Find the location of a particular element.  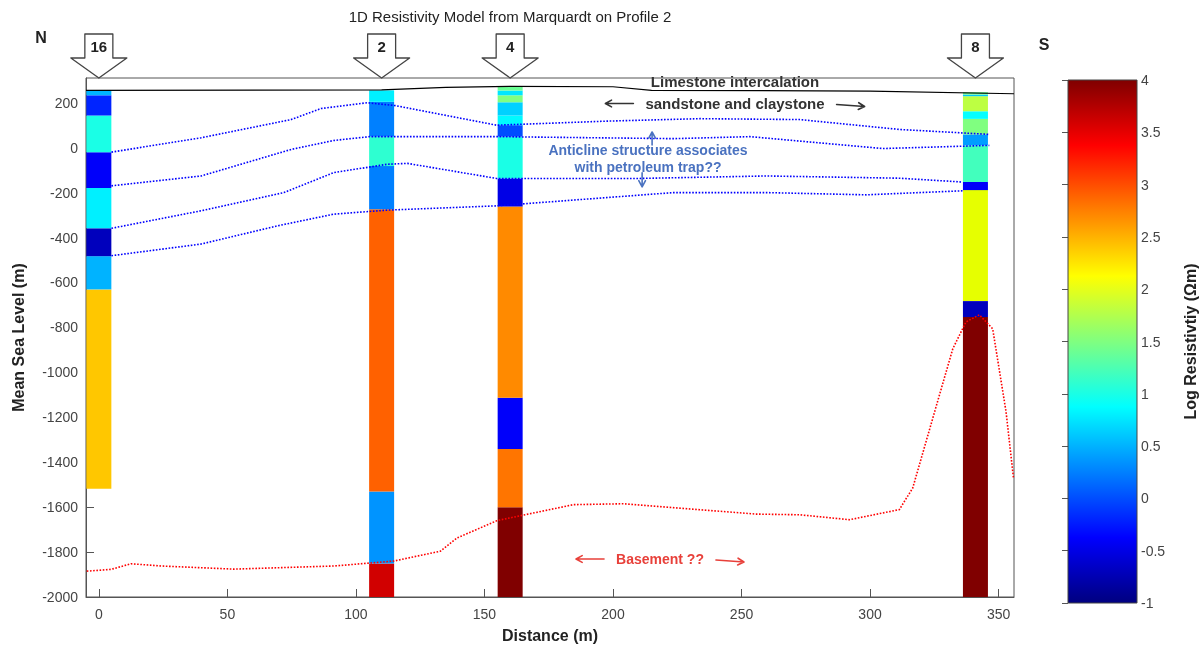

color-bar-label: 2 is located at coordinates (1145, 289).